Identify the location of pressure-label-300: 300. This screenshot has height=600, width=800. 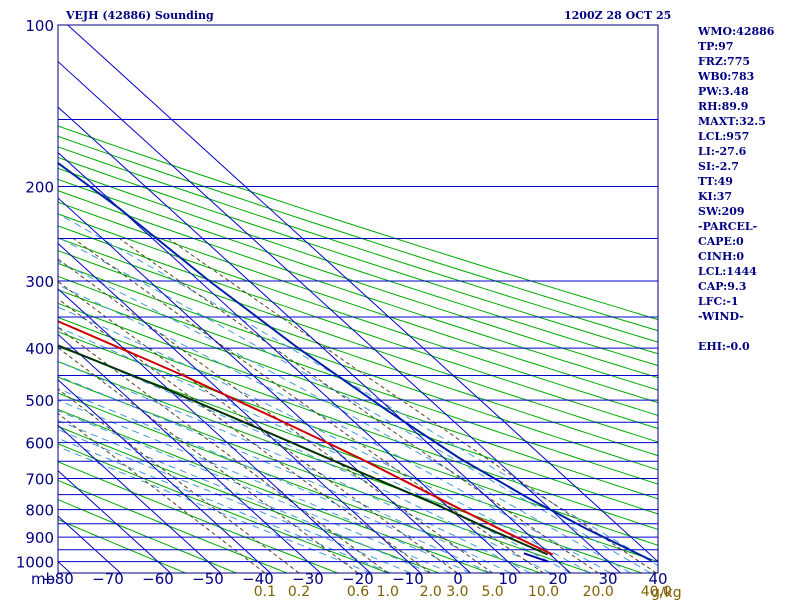
(39, 282).